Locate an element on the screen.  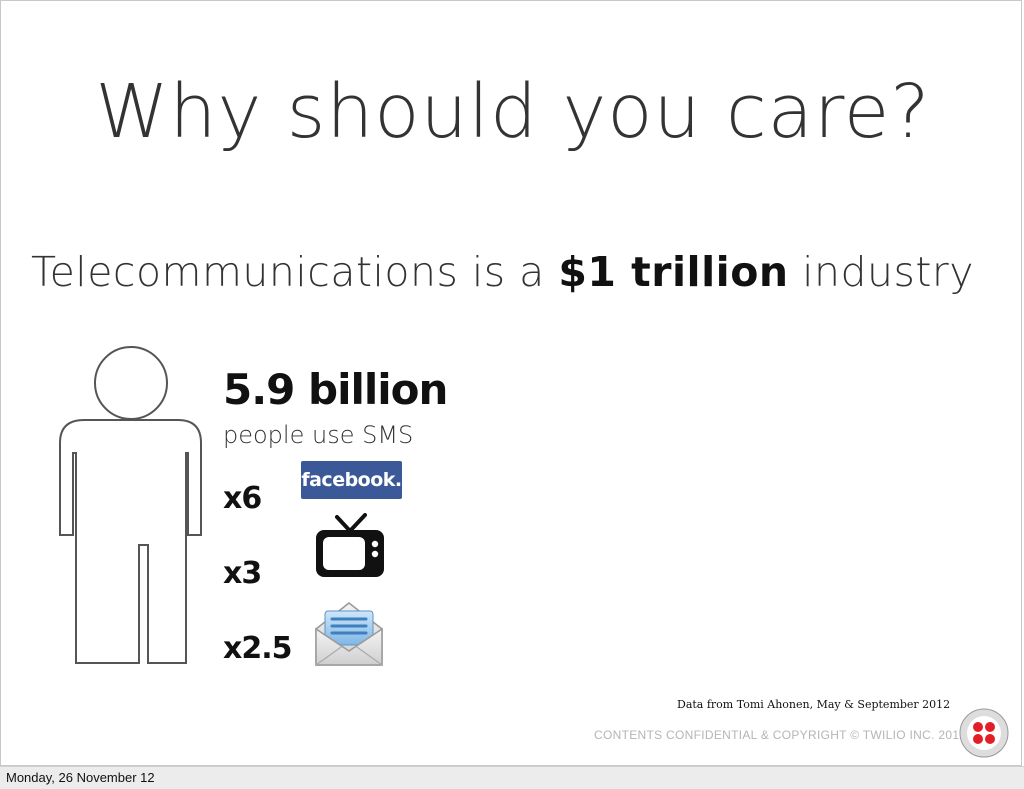
sms-users-stat: 5.9 billion is located at coordinates (335, 389).